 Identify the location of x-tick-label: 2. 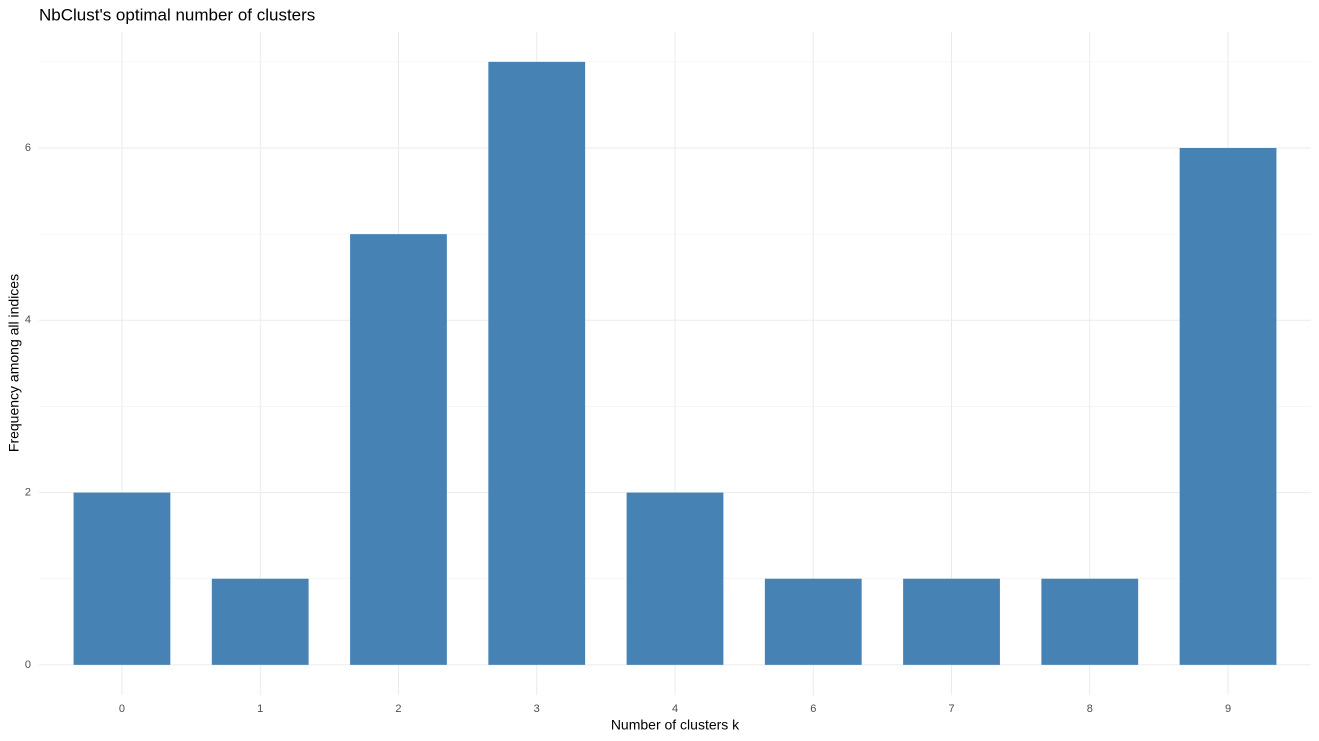
(398, 709).